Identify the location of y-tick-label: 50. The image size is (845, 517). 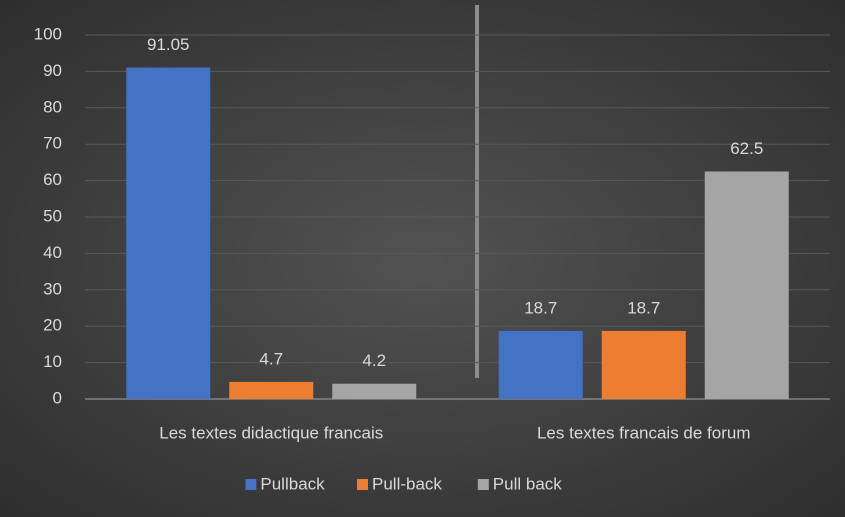
(52, 215).